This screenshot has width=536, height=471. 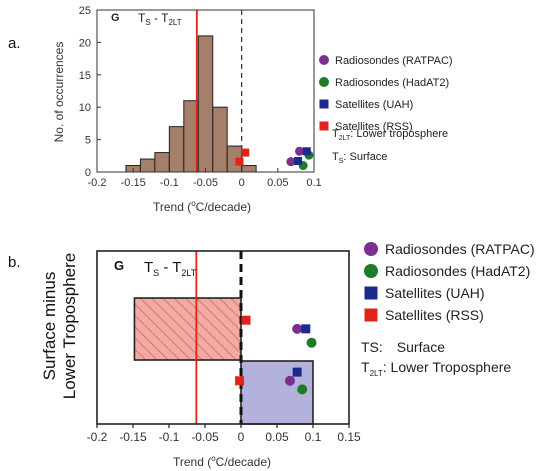 What do you see at coordinates (390, 146) in the screenshot?
I see `panel-a-notes: T2LT: Lower troposphere TS: Surface` at bounding box center [390, 146].